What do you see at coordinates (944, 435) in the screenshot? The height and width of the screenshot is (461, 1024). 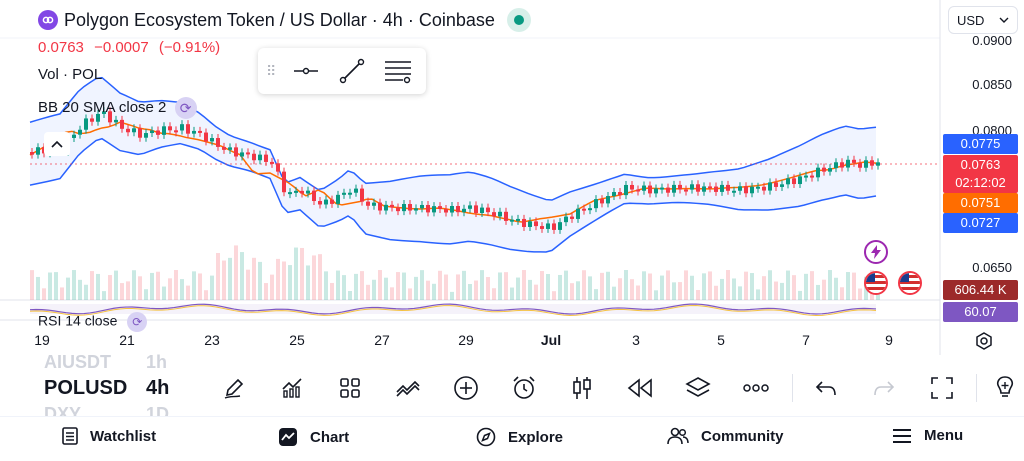 I see `nav-menu-label: Menu` at bounding box center [944, 435].